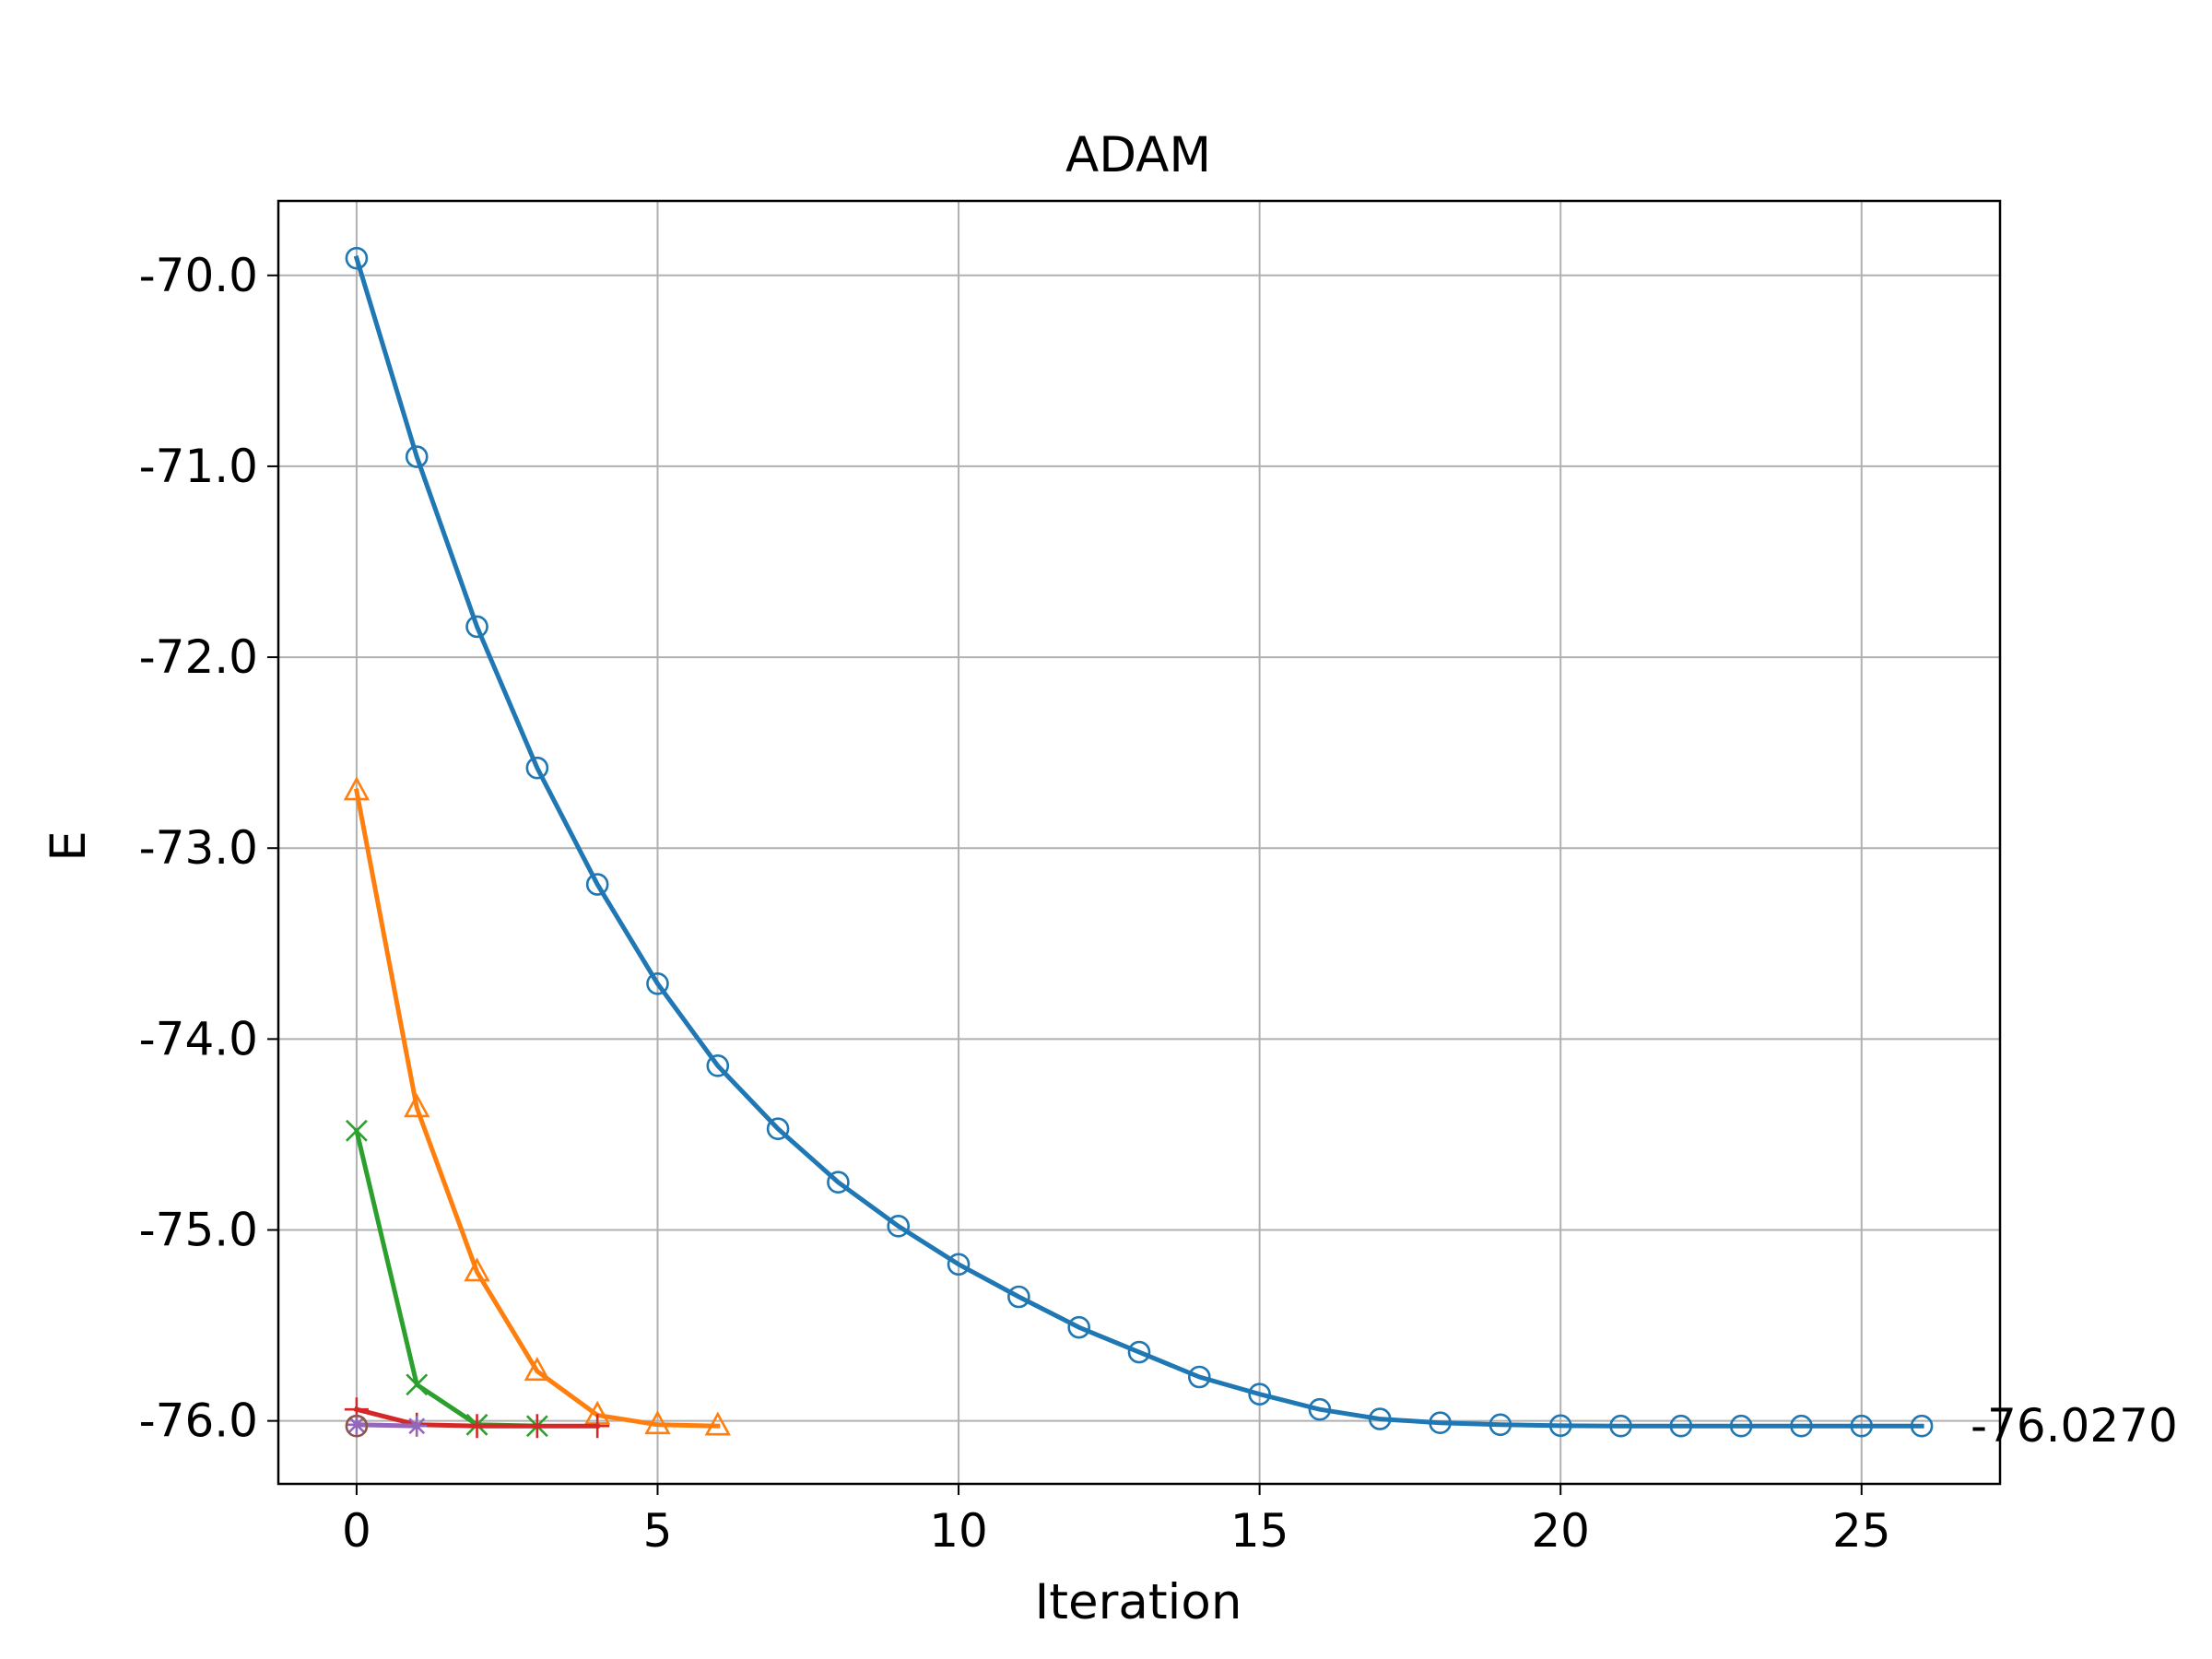 The image size is (2212, 1659). Describe the element at coordinates (198, 1038) in the screenshot. I see `y-tick-label: -74.0` at that location.